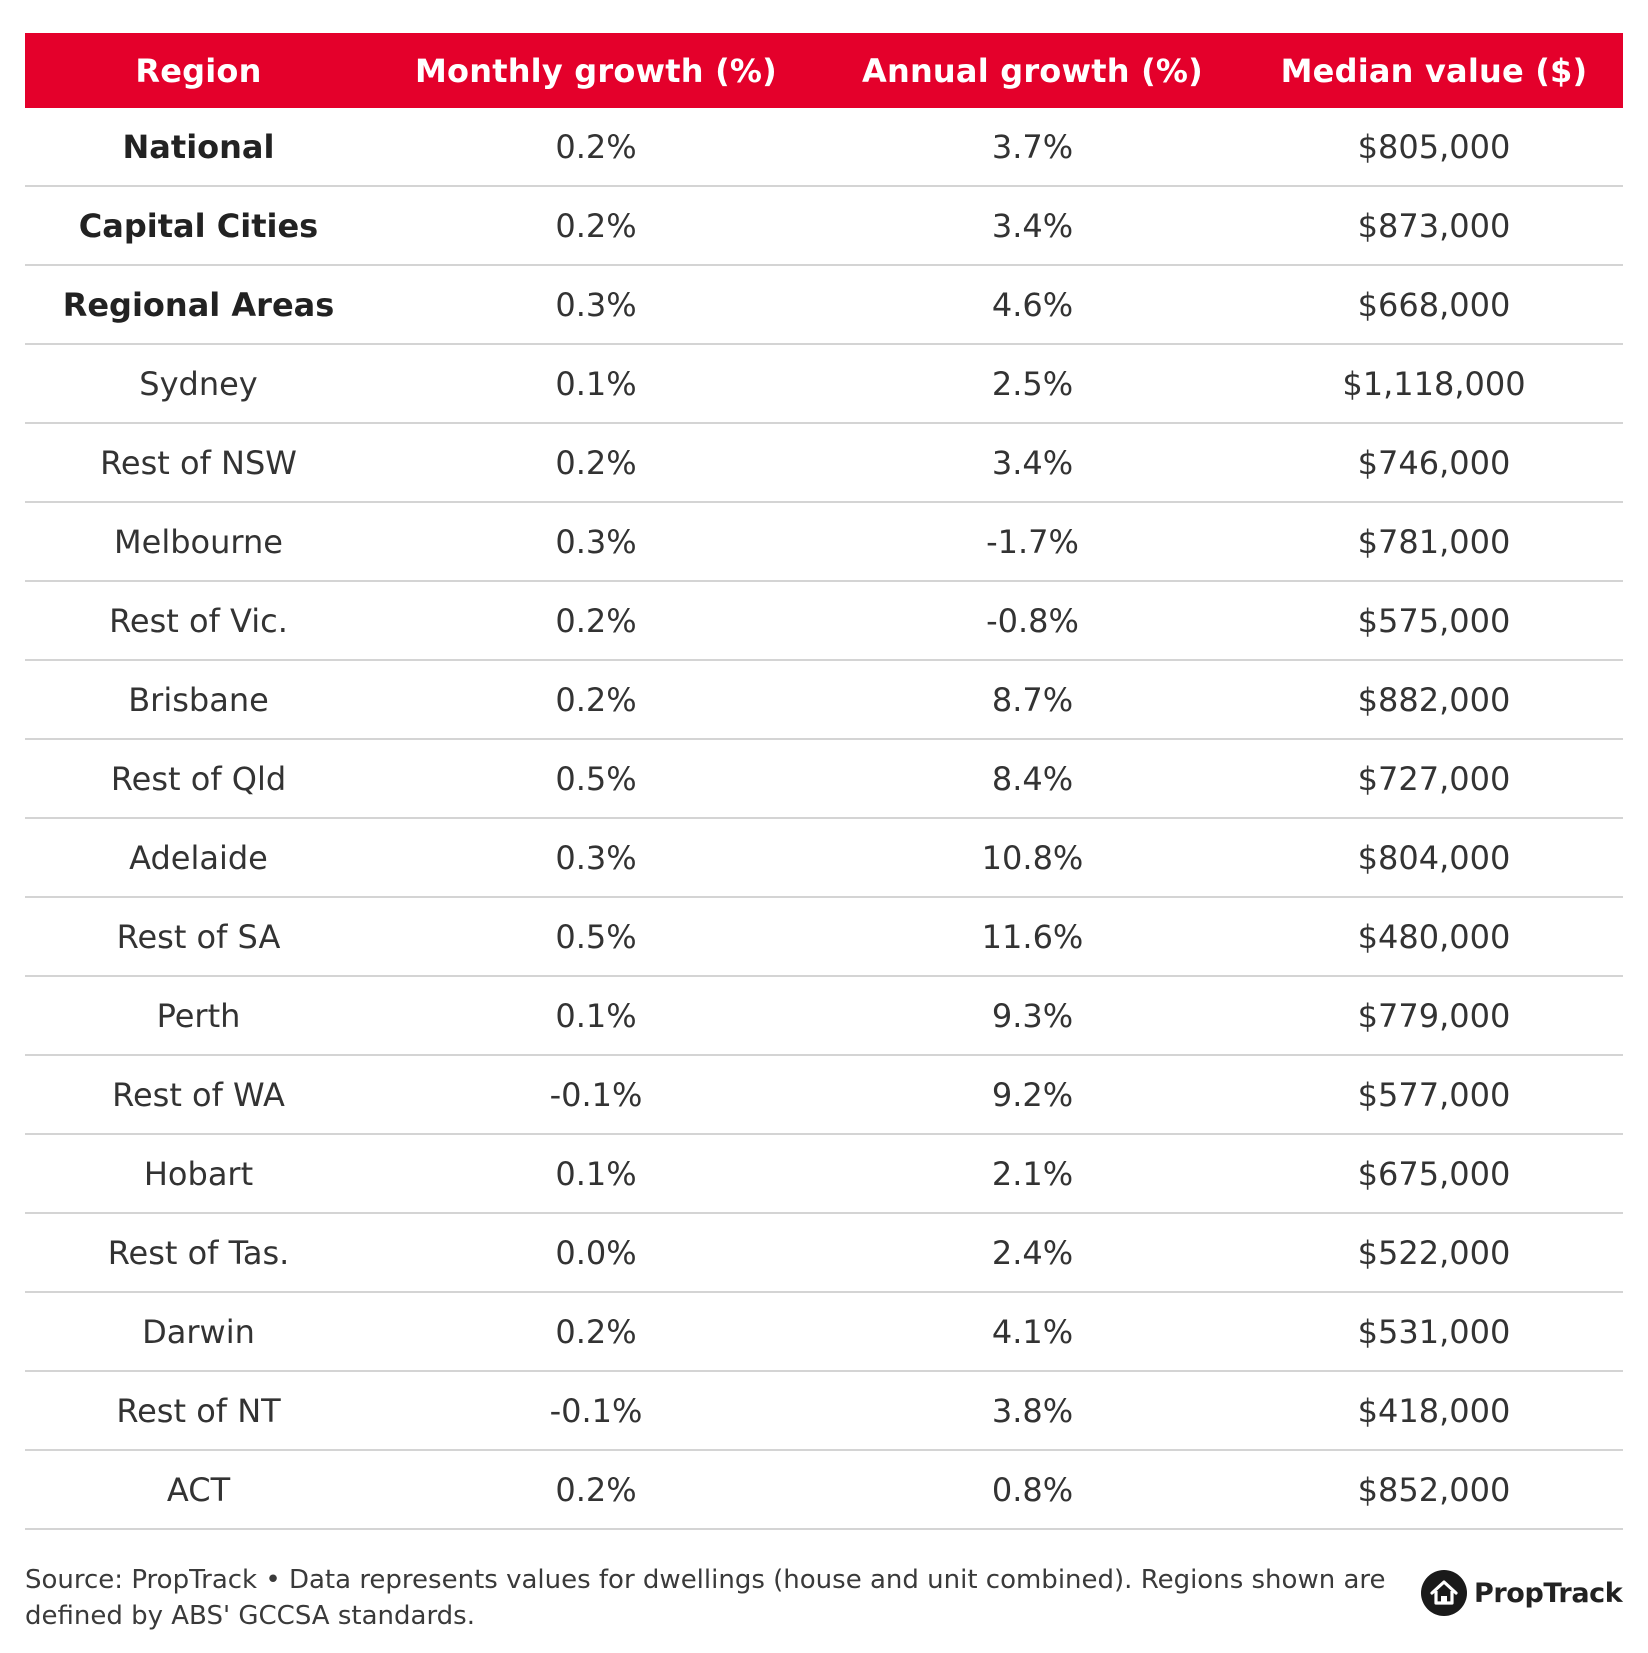 The width and height of the screenshot is (1648, 1653). I want to click on table-row: Brisbane 0.2% 8.7% $882,000, so click(824, 700).